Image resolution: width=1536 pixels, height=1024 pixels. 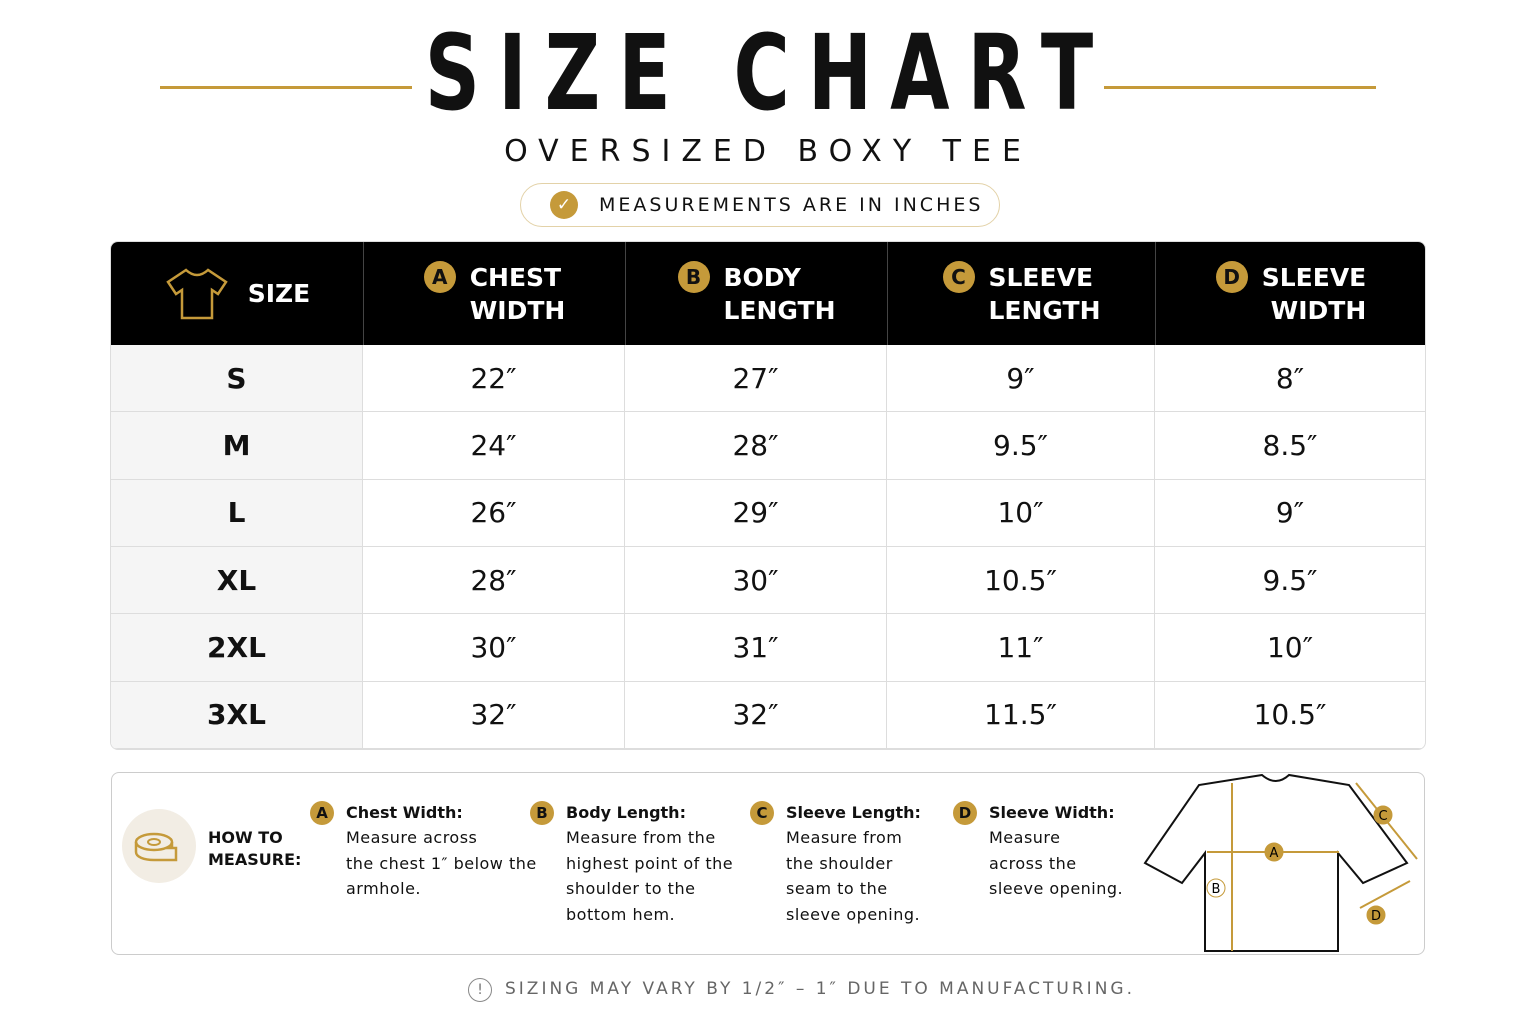 I want to click on size-cell: 2XL, so click(x=237, y=648).